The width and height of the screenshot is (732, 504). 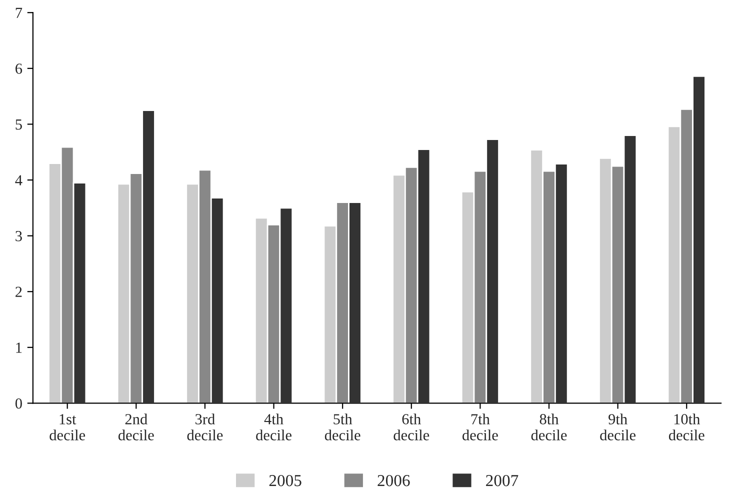 What do you see at coordinates (502, 480) in the screenshot?
I see `legend-label: 2007` at bounding box center [502, 480].